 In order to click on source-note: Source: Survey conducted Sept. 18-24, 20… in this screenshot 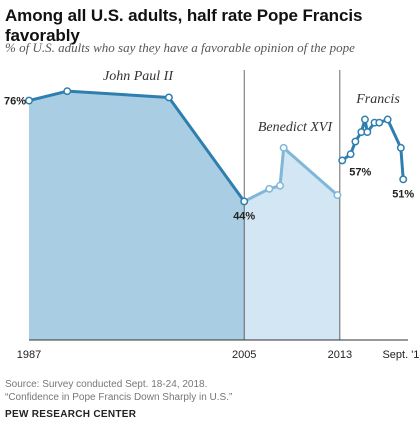, I will do `click(118, 391)`.